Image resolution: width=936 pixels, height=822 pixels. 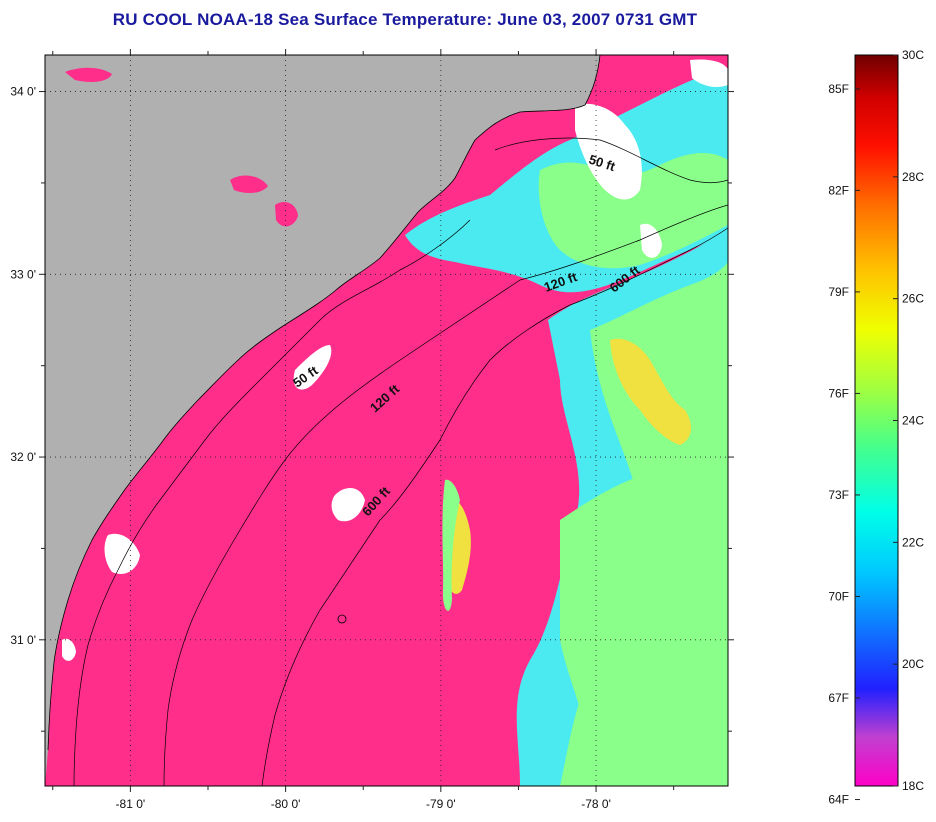 I want to click on colorbar-label-fahrenheit: 70F, so click(x=838, y=596).